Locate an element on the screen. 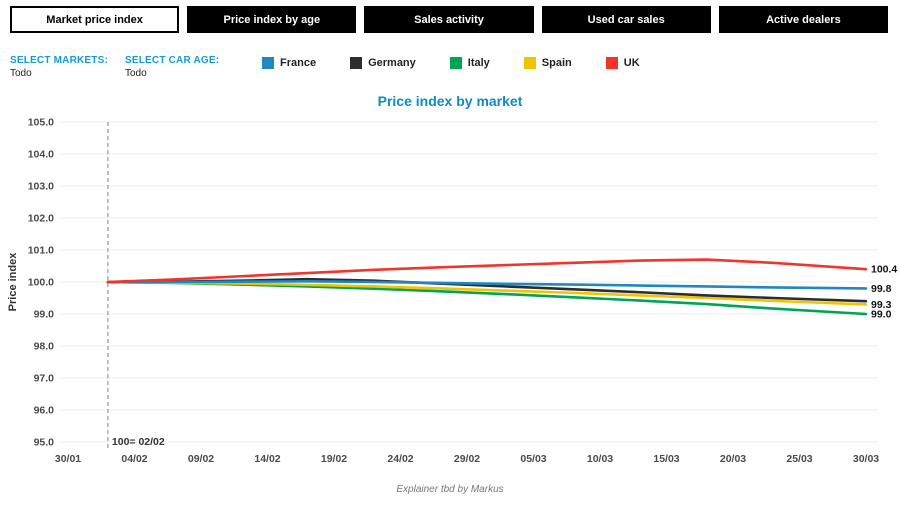 The image size is (900, 514). x-axis-tick-label: 04/02 is located at coordinates (134, 459).